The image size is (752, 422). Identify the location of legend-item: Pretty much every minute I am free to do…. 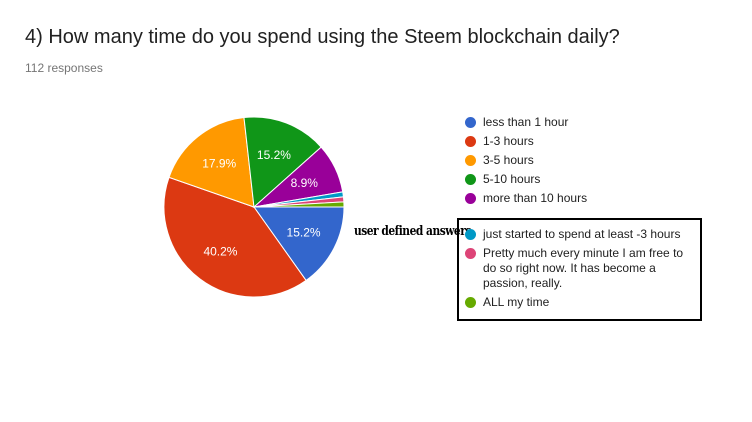
(579, 268).